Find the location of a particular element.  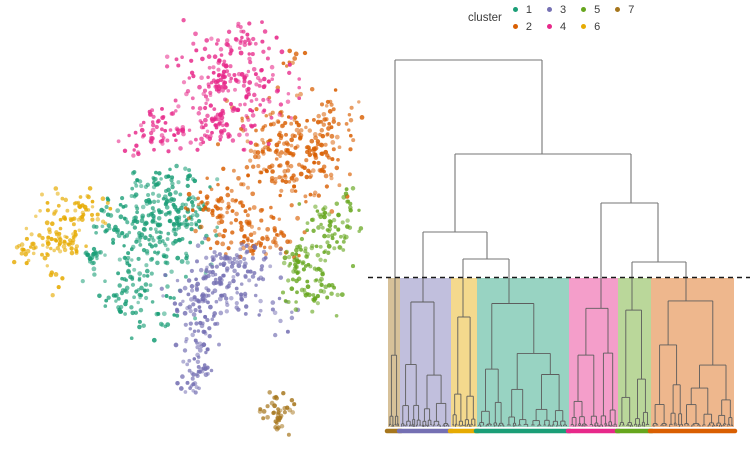

legend-item-cluster-2: 2 is located at coordinates (522, 26).